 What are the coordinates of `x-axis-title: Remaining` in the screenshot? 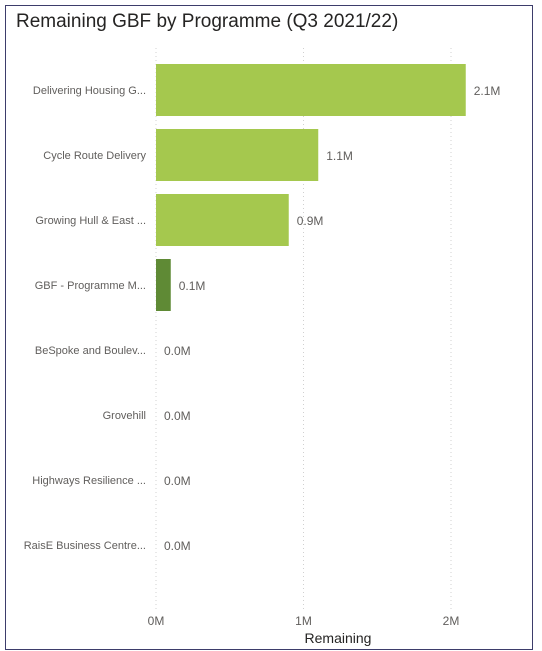 It's located at (338, 638).